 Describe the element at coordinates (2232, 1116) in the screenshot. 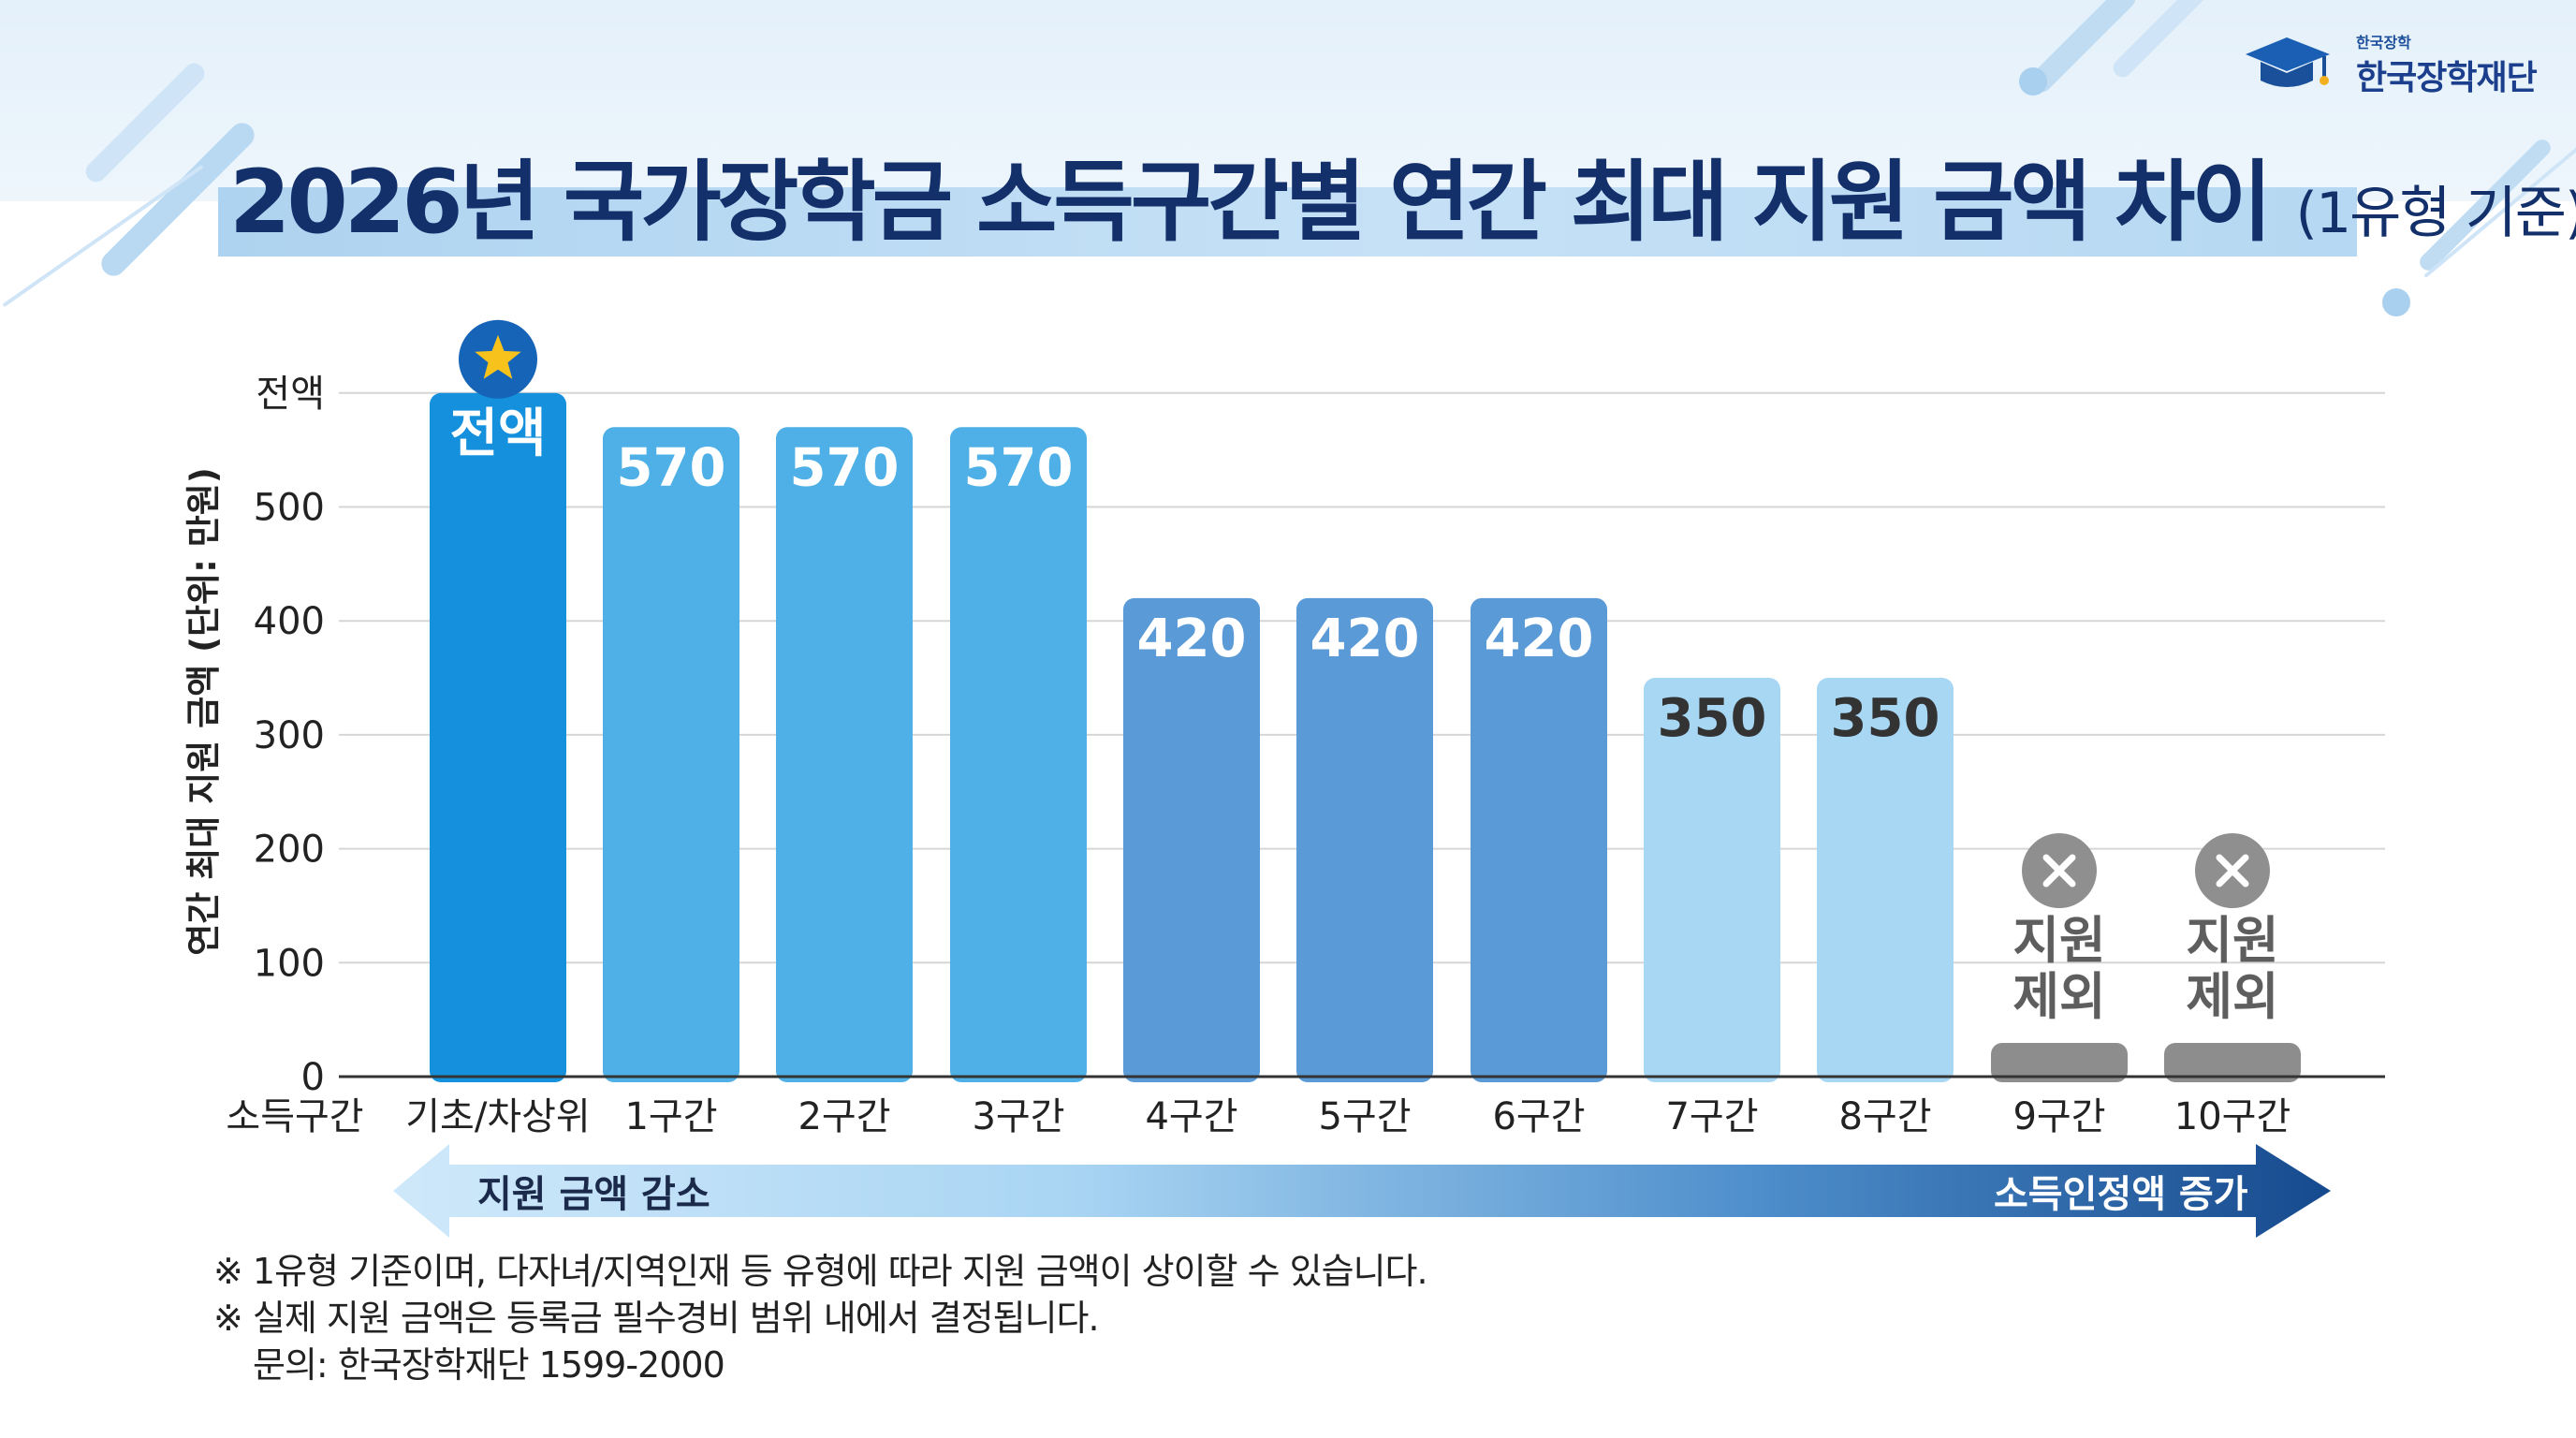

I see `x-tick-label: 10구간` at that location.